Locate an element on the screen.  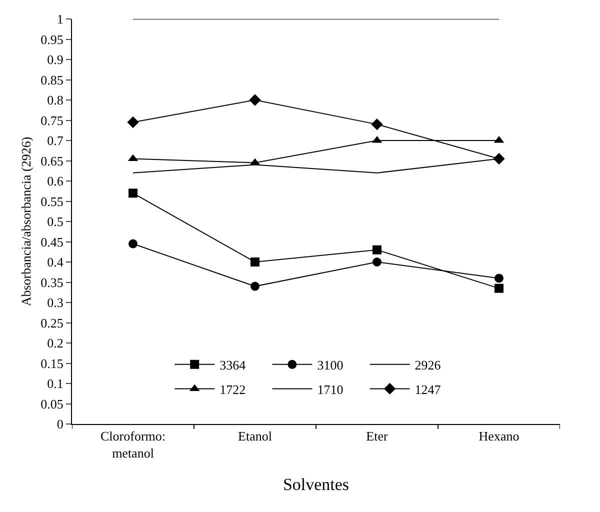
legend-label: 2926 is located at coordinates (428, 364).